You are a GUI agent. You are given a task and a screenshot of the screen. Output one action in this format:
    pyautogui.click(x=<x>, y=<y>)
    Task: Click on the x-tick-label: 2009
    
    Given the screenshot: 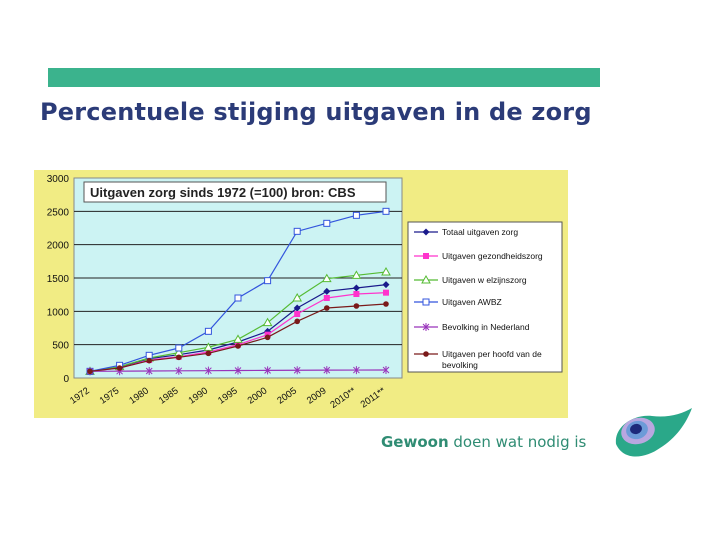 What is the action you would take?
    pyautogui.click(x=317, y=395)
    